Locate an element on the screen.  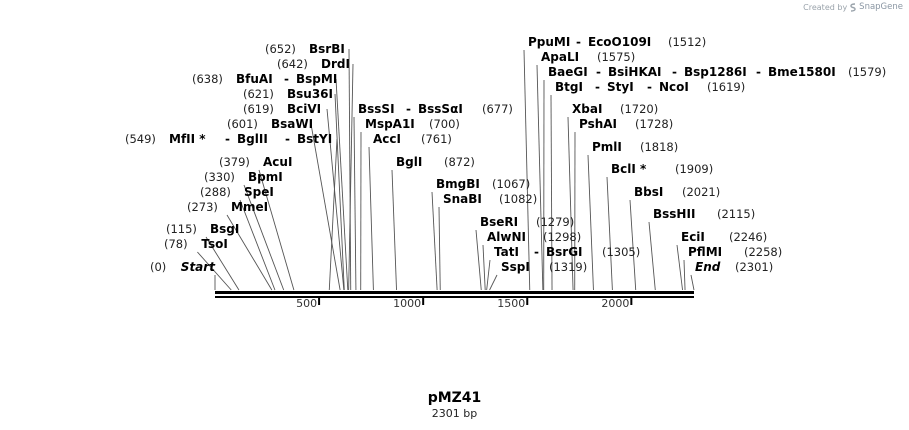
site-position: (761) is located at coordinates (436, 139).